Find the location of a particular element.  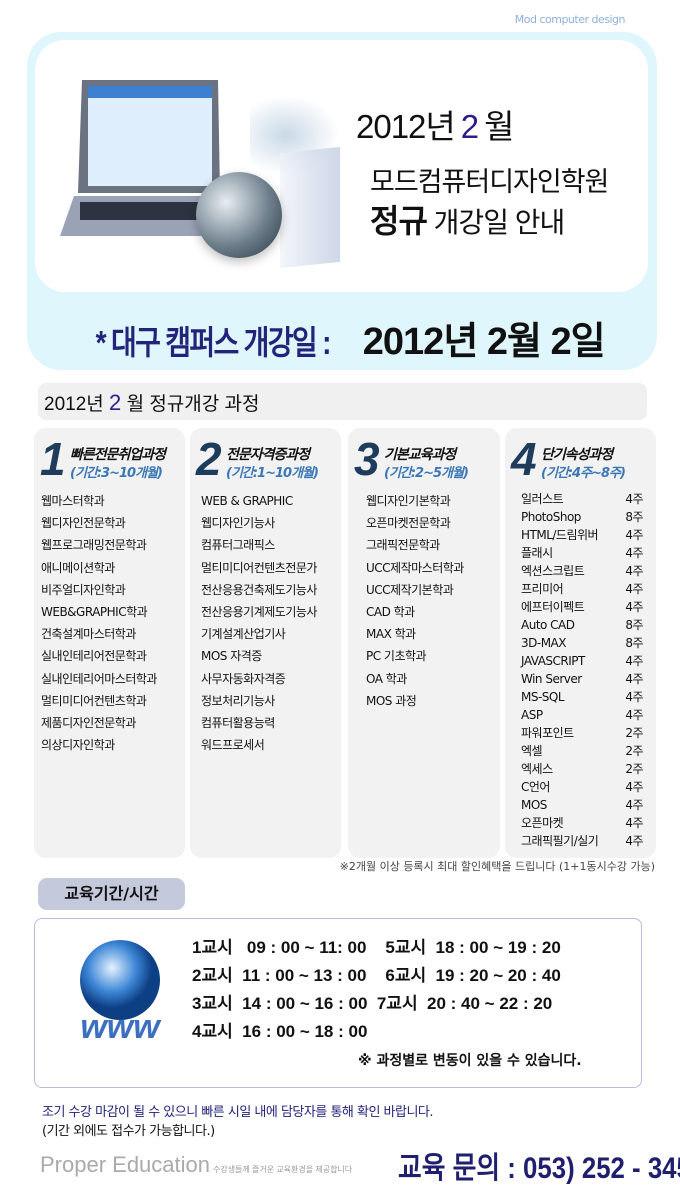

course-item: 3D-MAX 8주 is located at coordinates (582, 643).